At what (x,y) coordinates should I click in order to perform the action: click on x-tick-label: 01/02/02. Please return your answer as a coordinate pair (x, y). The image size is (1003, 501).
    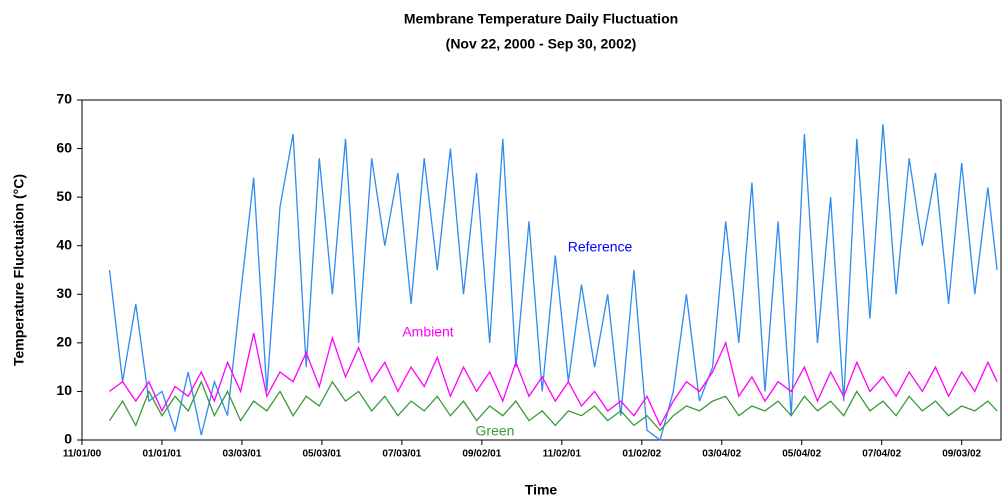
    Looking at the image, I should click on (641, 454).